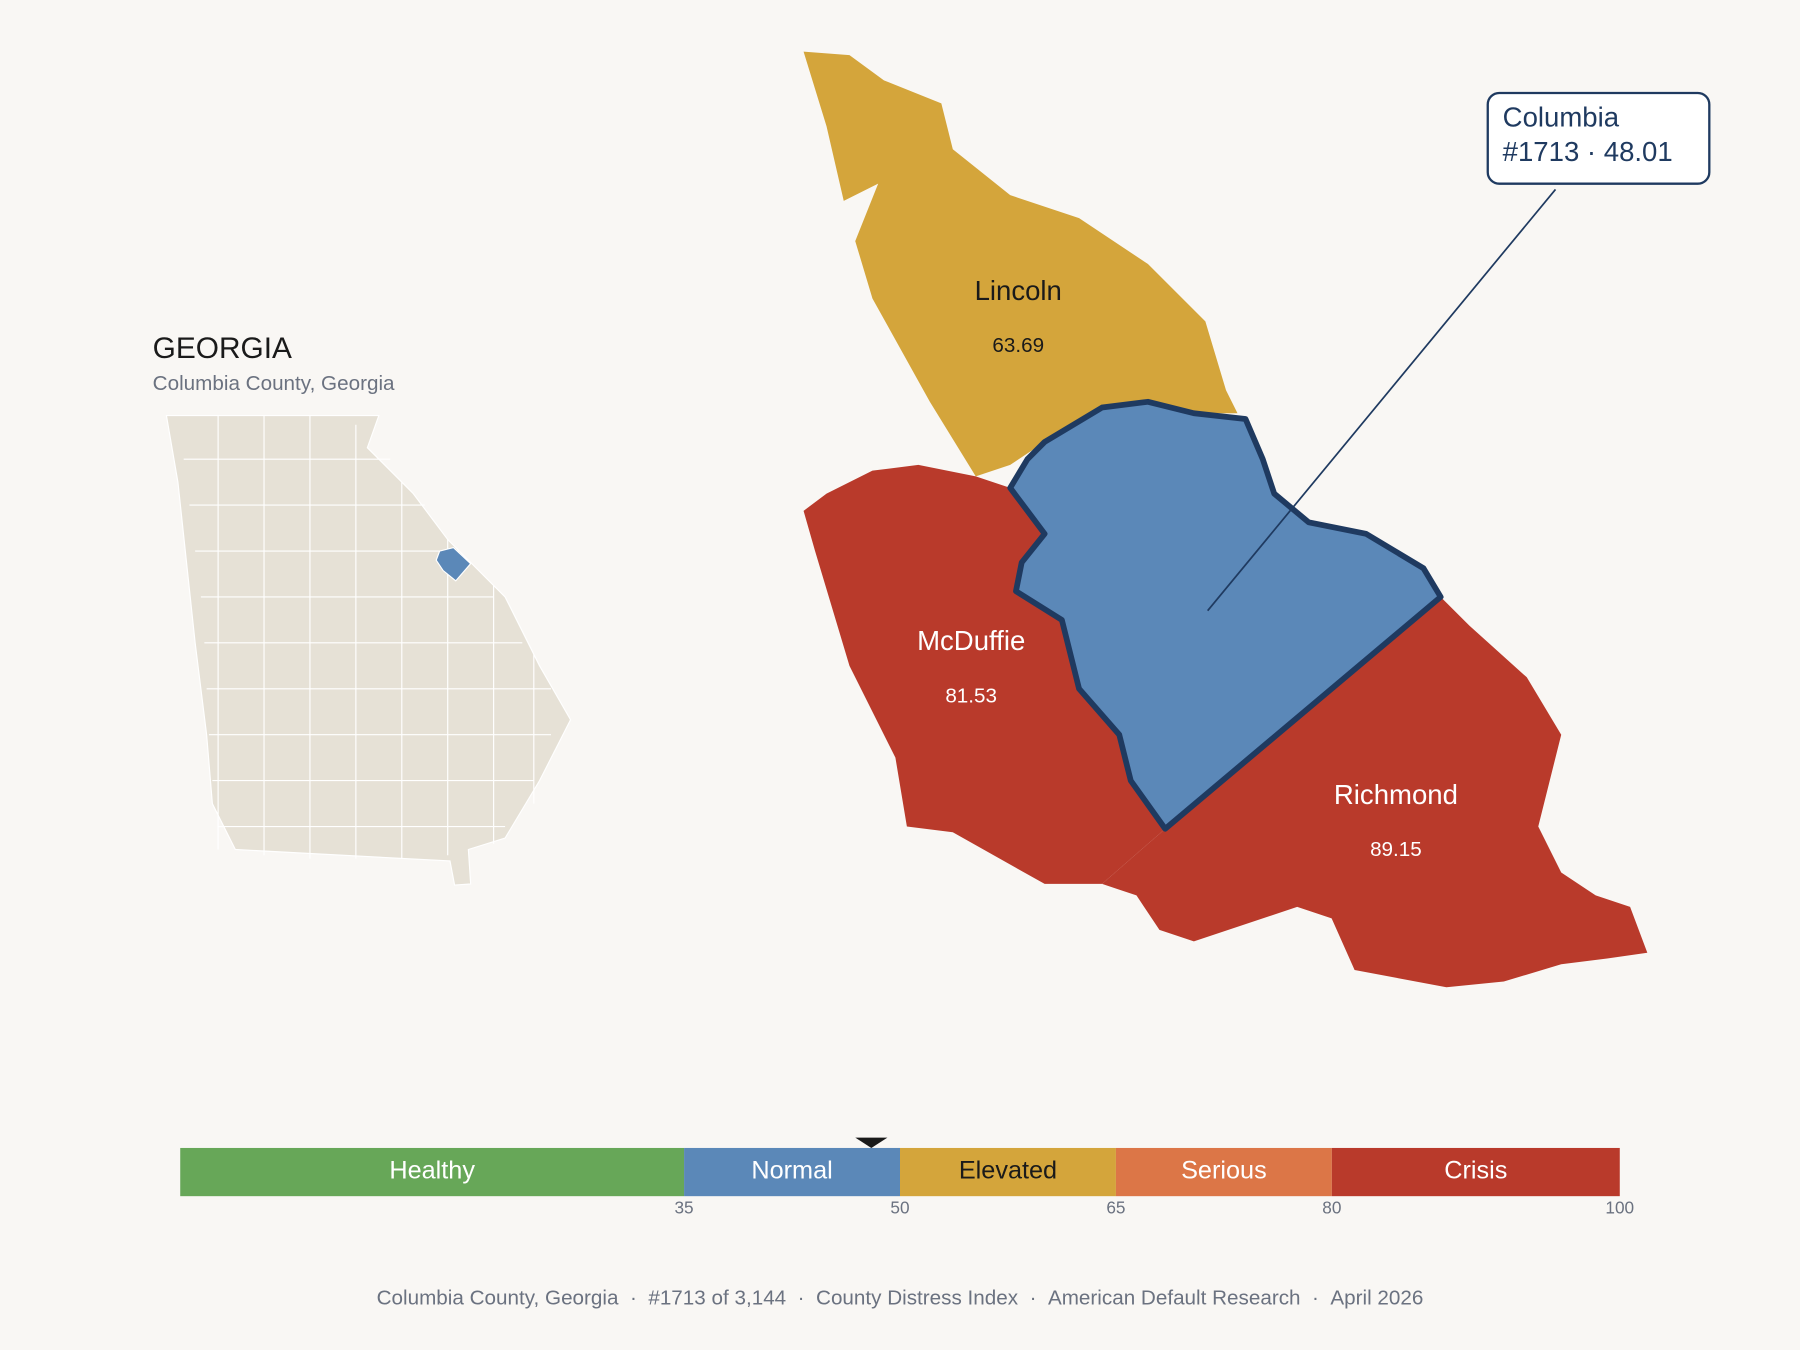  Describe the element at coordinates (274, 383) in the screenshot. I see `inset-subtitle: Columbia County, Georgia` at that location.